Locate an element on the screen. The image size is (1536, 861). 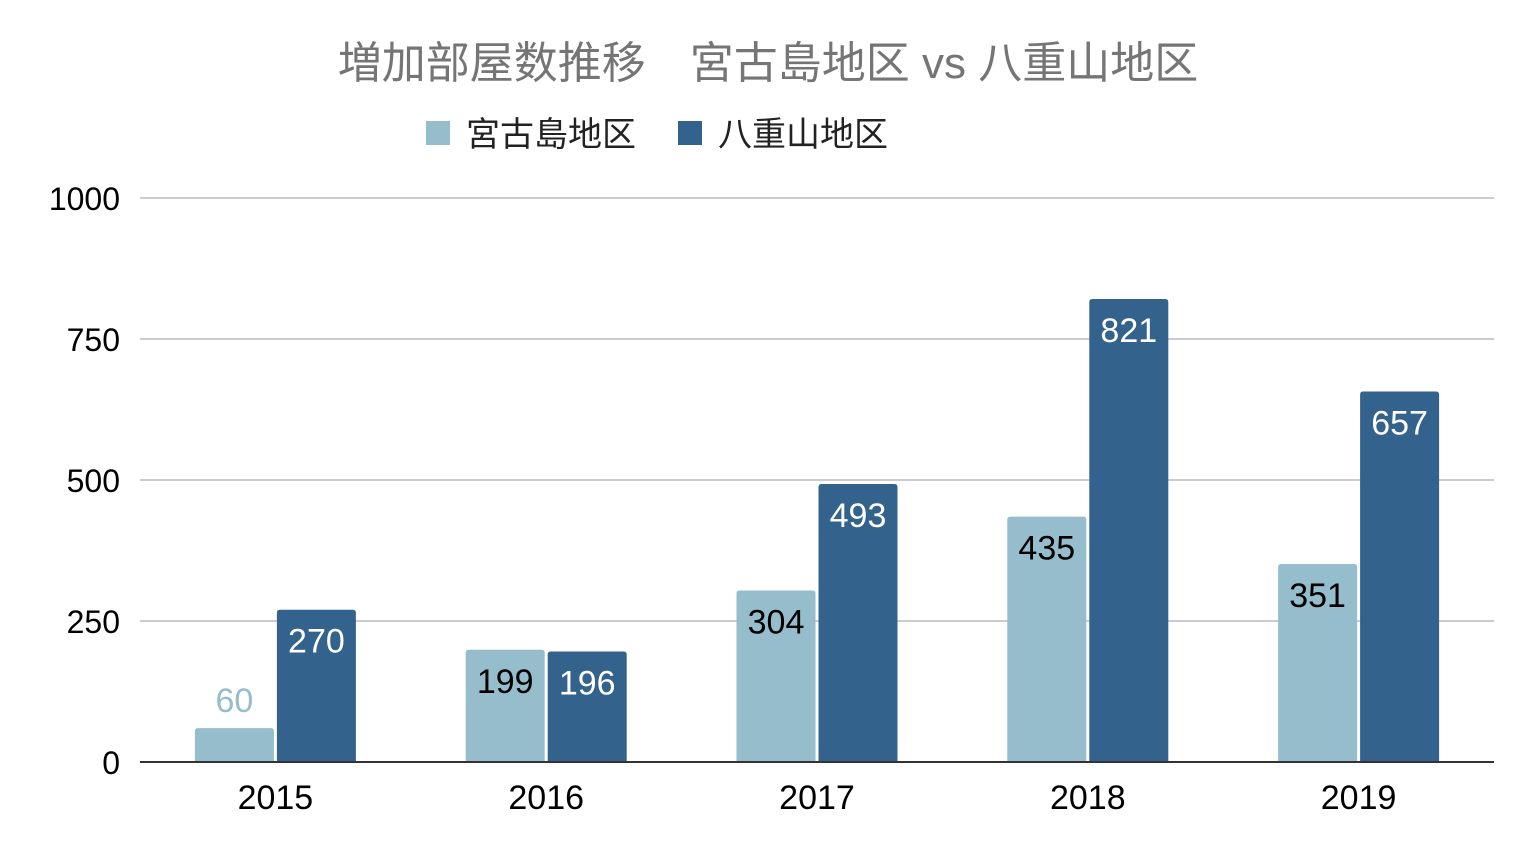
bar-value-label: 270 is located at coordinates (316, 642).